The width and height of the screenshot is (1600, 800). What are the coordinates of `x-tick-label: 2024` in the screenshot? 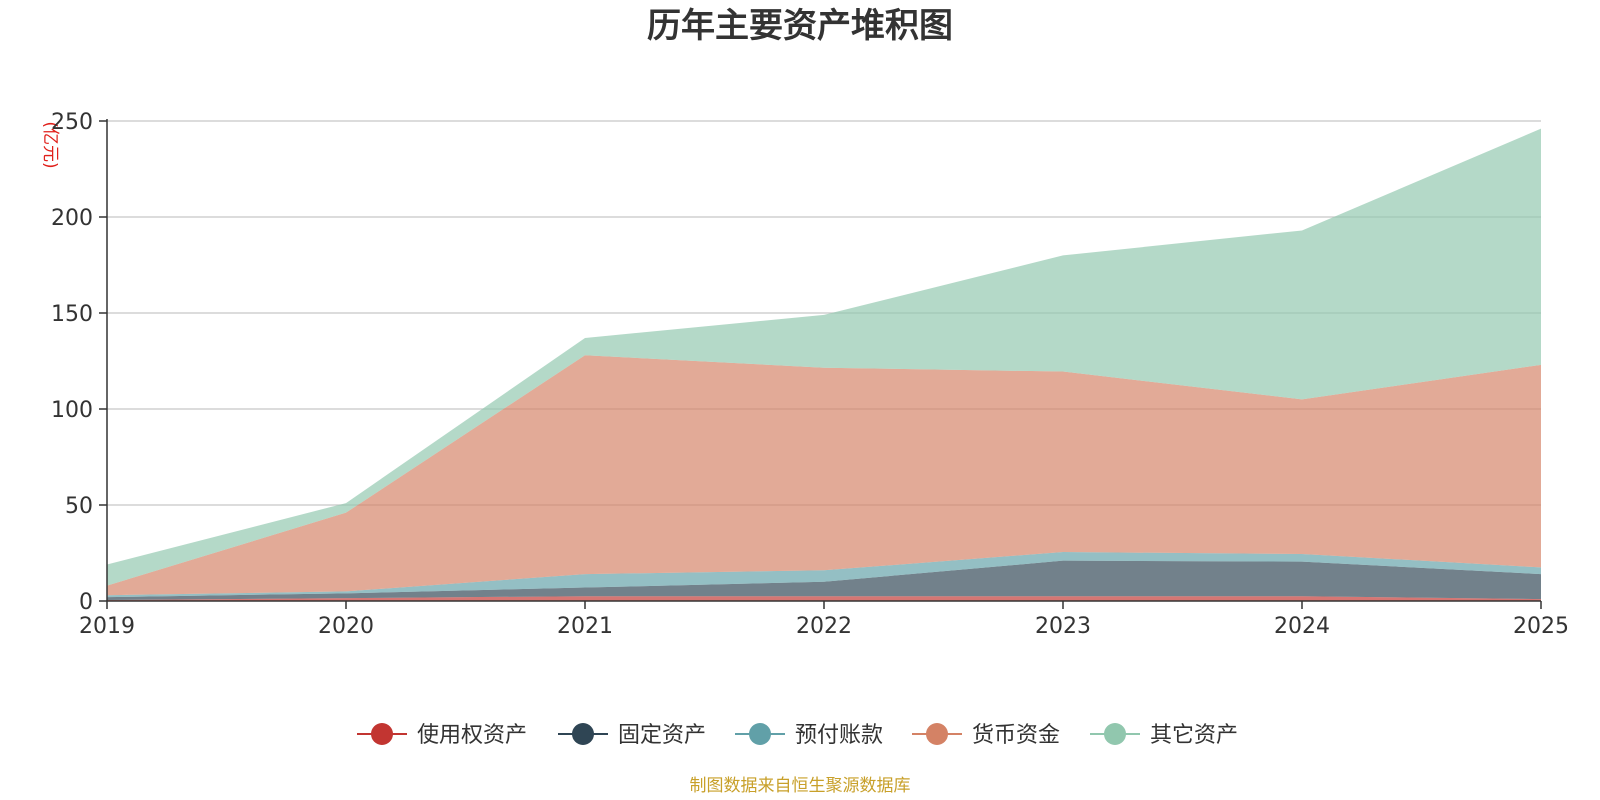 It's located at (1302, 626).